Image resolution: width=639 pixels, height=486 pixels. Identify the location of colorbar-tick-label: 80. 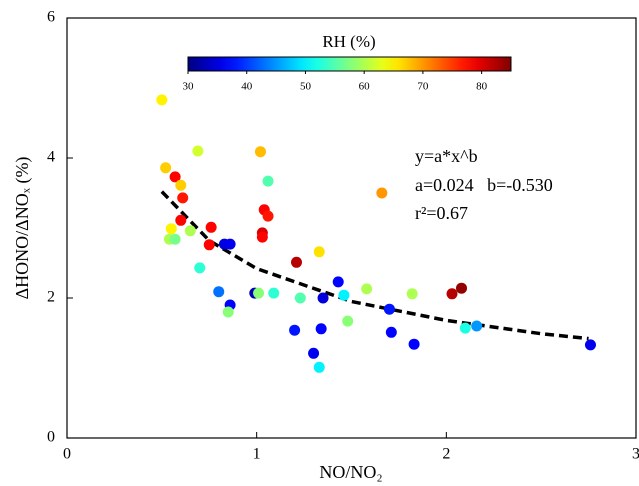
(482, 87).